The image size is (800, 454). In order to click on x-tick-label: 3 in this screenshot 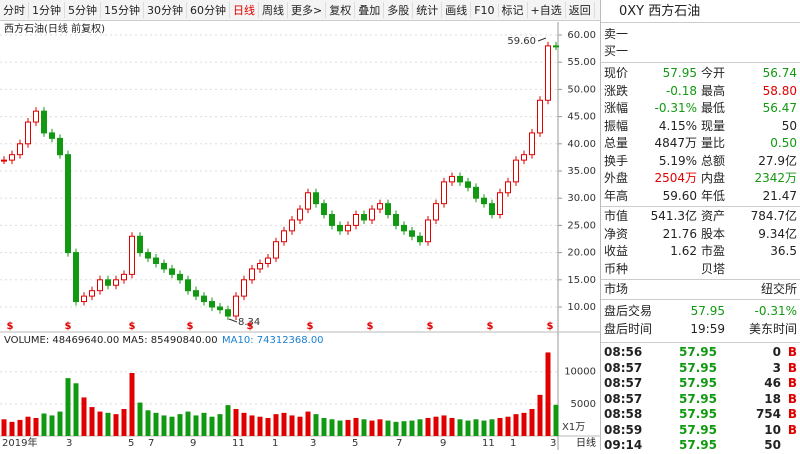, I will do `click(69, 443)`.